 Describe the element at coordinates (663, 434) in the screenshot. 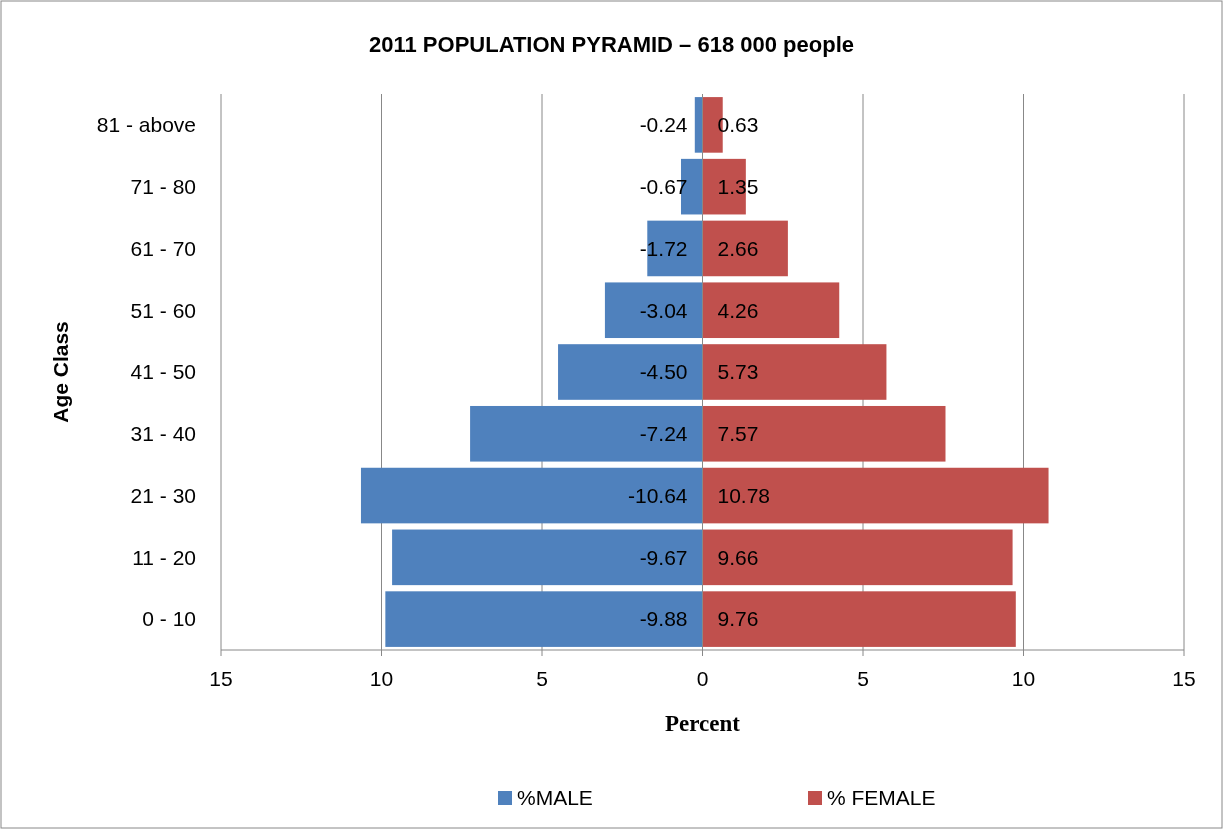

I see `data-label: -7.24` at that location.